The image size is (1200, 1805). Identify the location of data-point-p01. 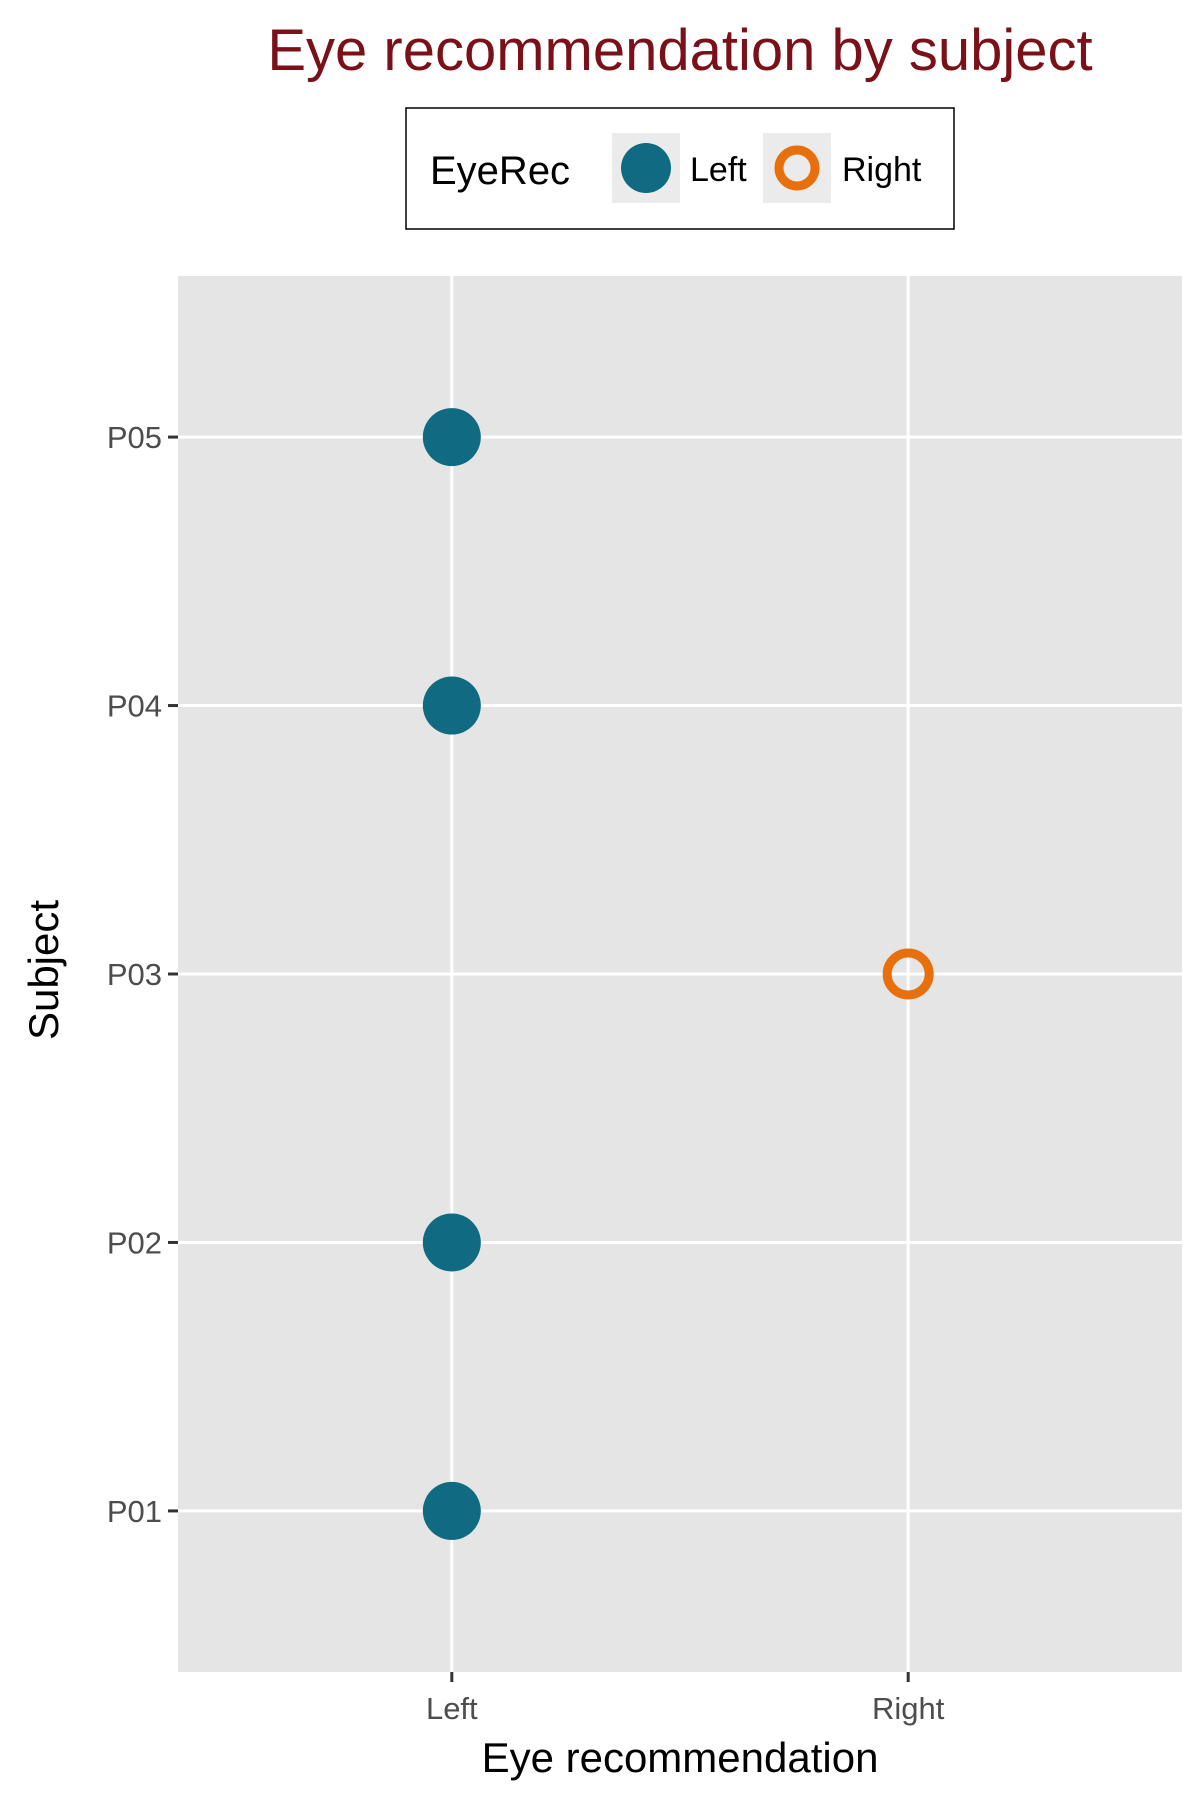
(451, 1510).